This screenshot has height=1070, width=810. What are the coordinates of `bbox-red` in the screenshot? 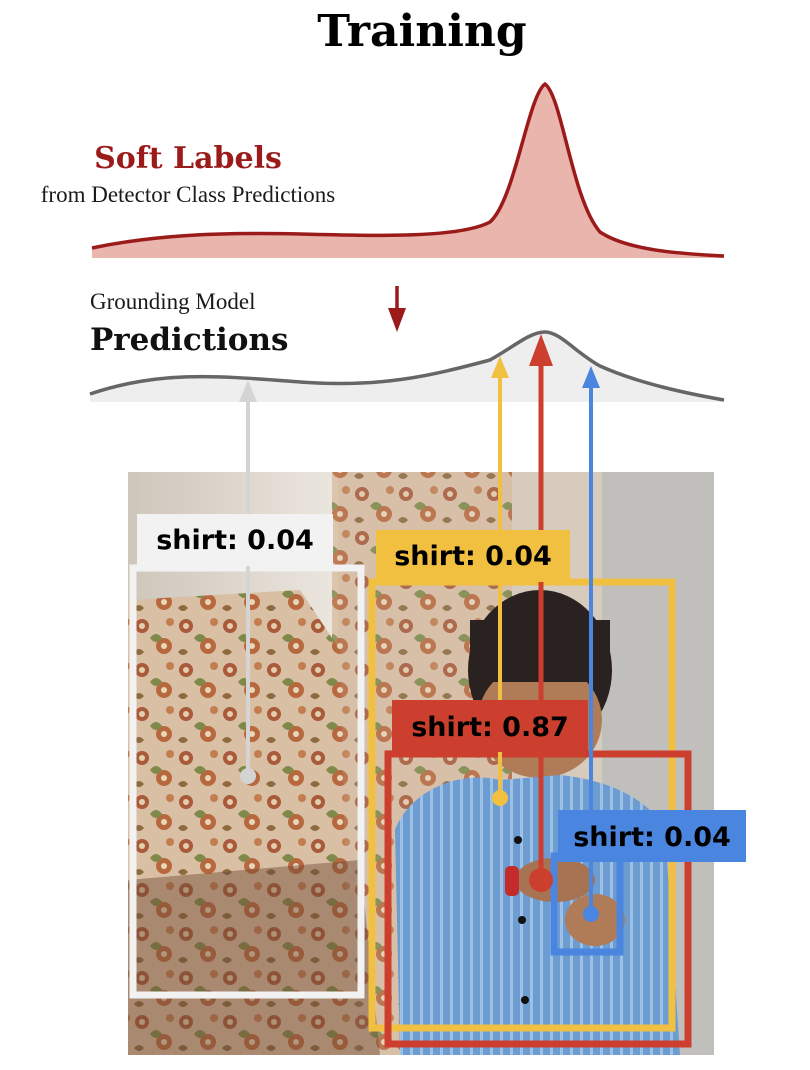 It's located at (538, 899).